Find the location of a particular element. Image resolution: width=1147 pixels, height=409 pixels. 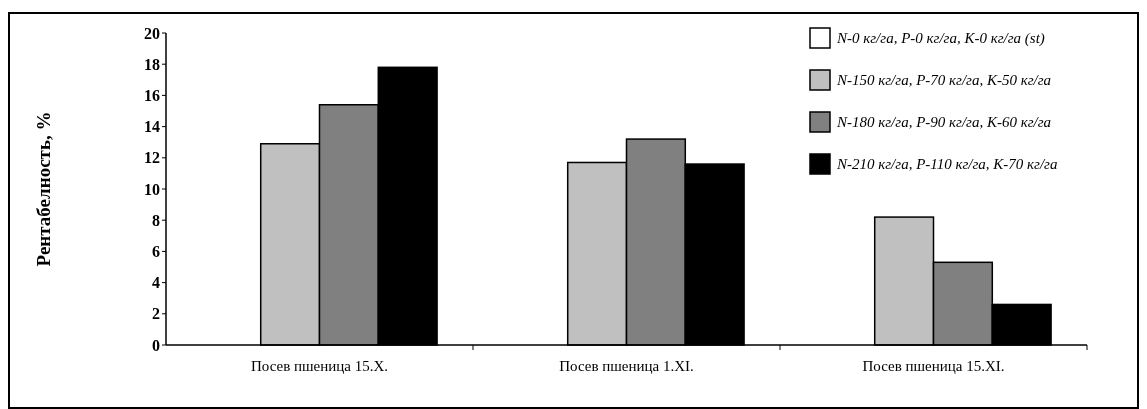

y-tick-label: 6 is located at coordinates (156, 251).